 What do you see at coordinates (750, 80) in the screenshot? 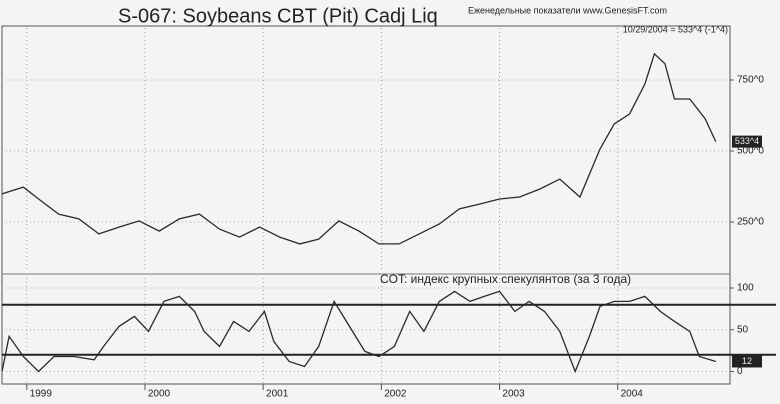
I see `y-tick-label: 750^0` at bounding box center [750, 80].